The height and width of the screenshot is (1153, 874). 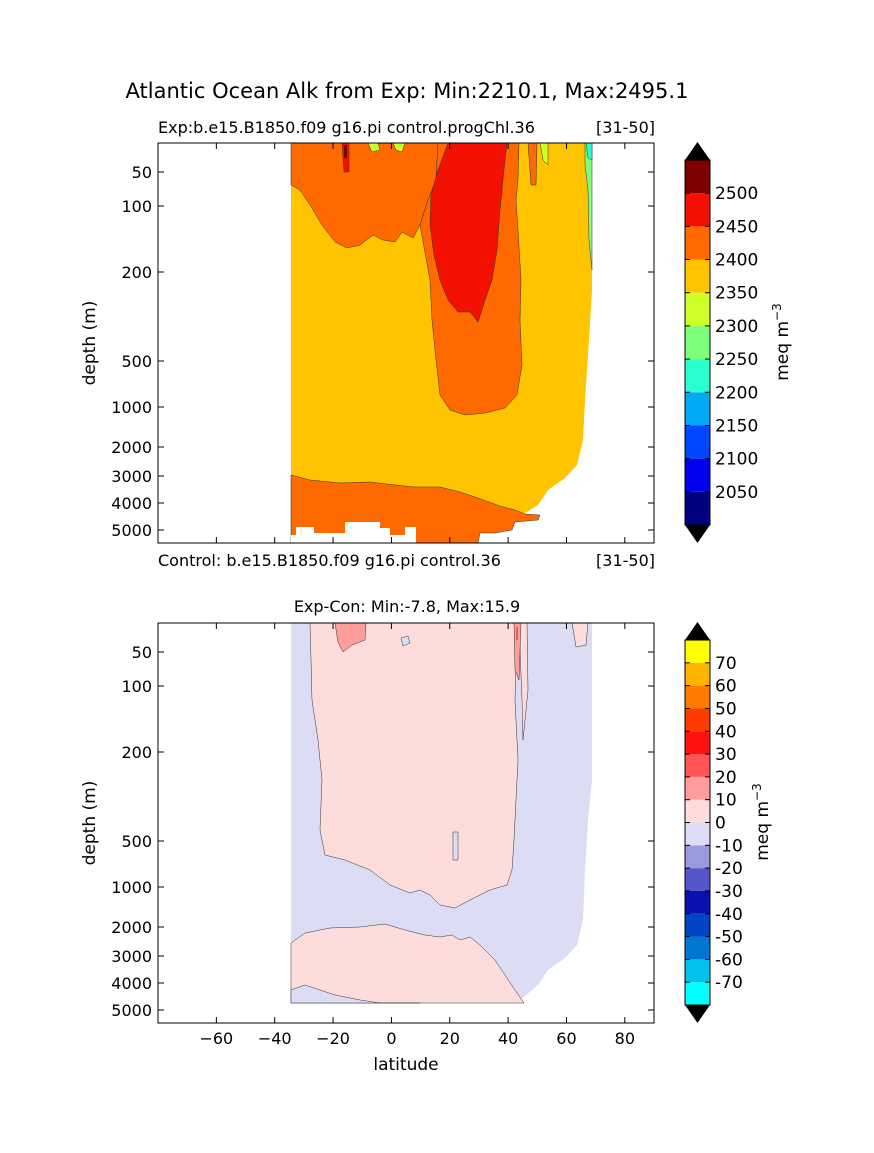 What do you see at coordinates (625, 1038) in the screenshot?
I see `bottom-xtick-label: 80` at bounding box center [625, 1038].